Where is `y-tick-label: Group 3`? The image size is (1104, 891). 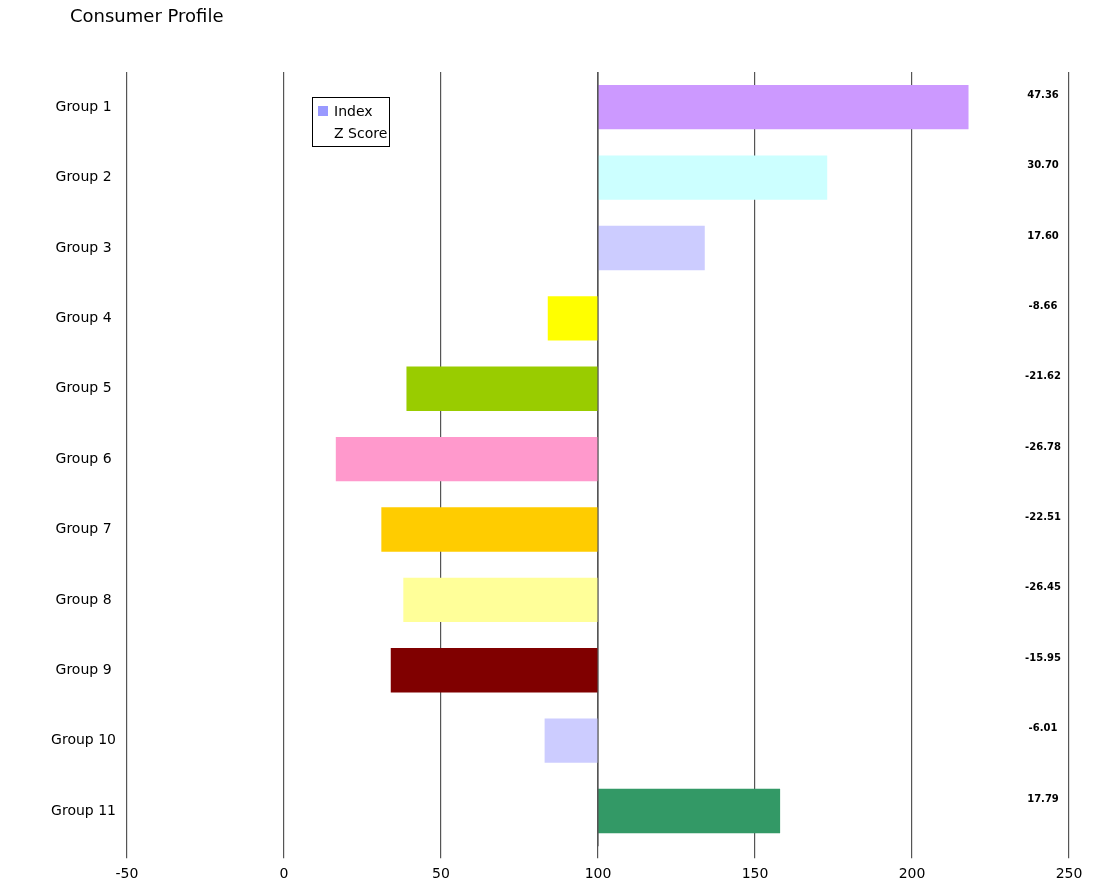 y-tick-label: Group 3 is located at coordinates (83, 246).